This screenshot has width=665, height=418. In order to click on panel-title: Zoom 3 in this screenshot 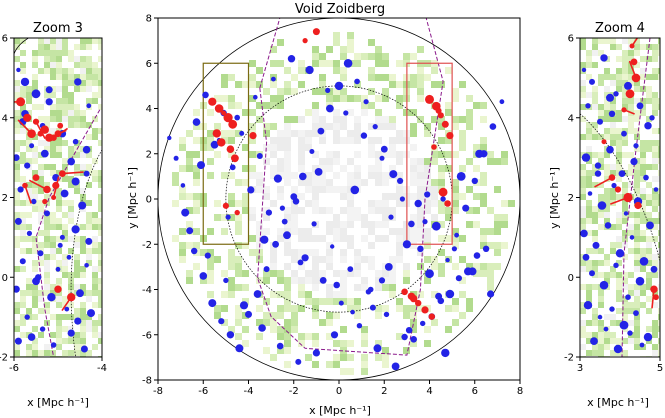, I will do `click(58, 28)`.